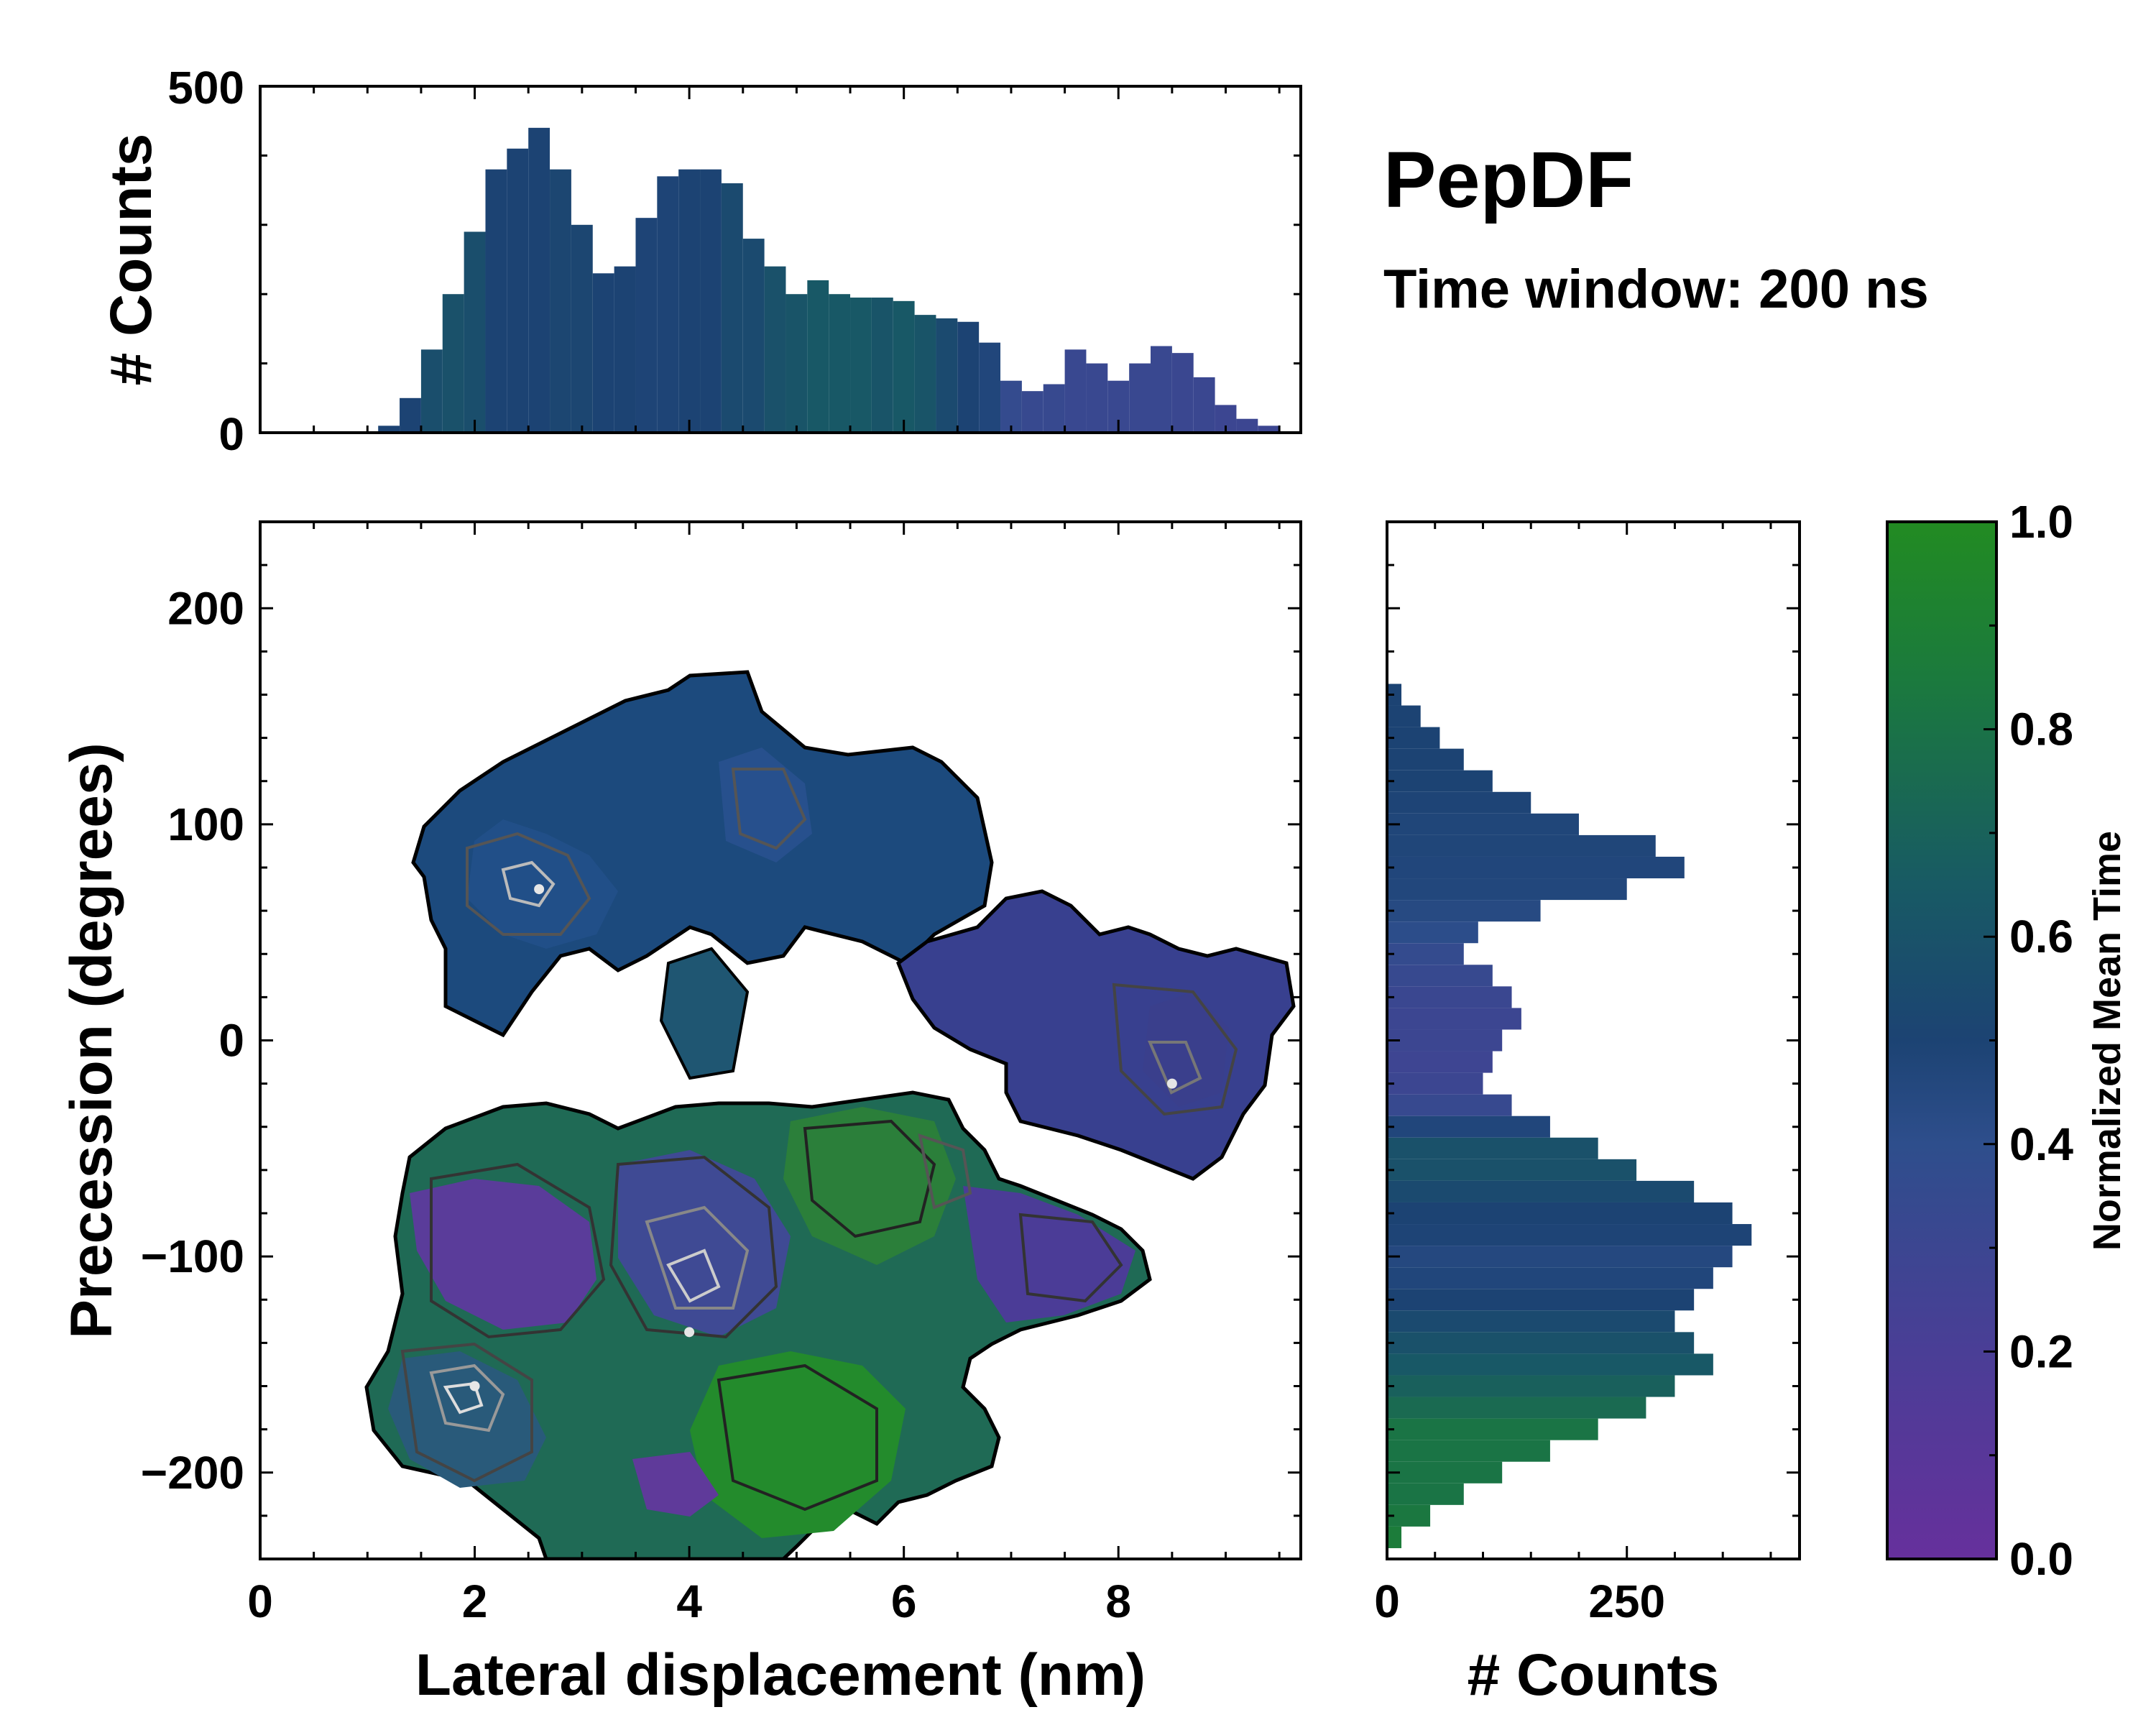 Image resolution: width=2156 pixels, height=1725 pixels. Describe the element at coordinates (781, 1675) in the screenshot. I see `main-xlabel: Lateral displacement (nm)` at that location.